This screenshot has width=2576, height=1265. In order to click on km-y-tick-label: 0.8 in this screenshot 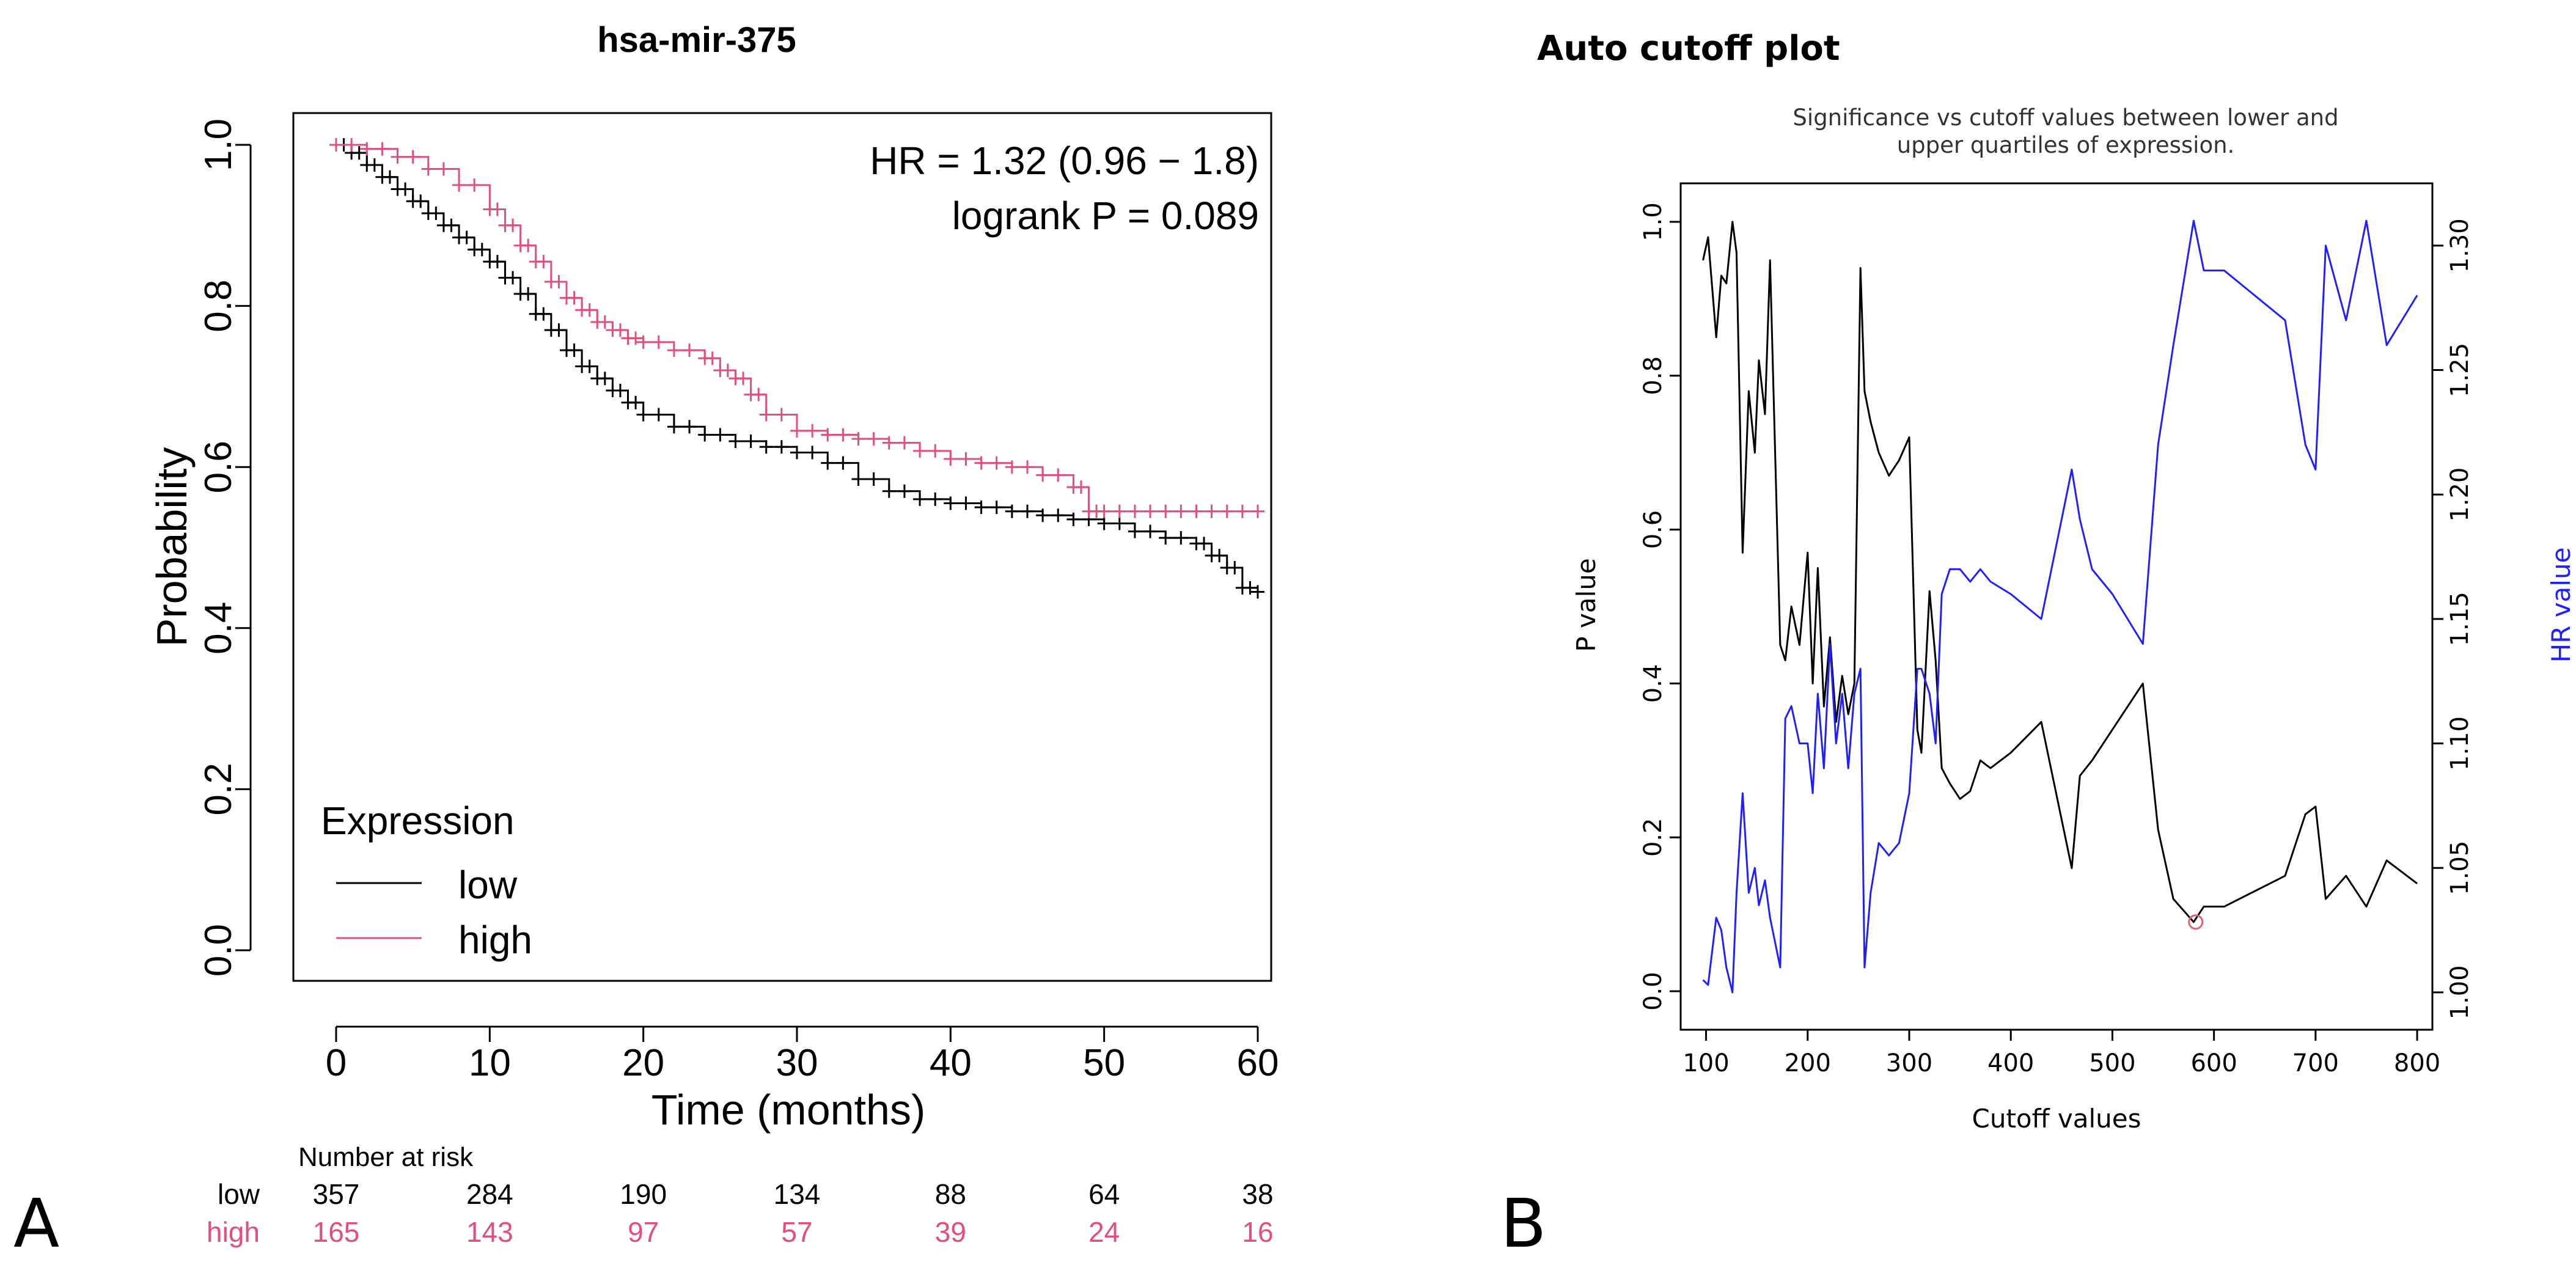, I will do `click(218, 306)`.